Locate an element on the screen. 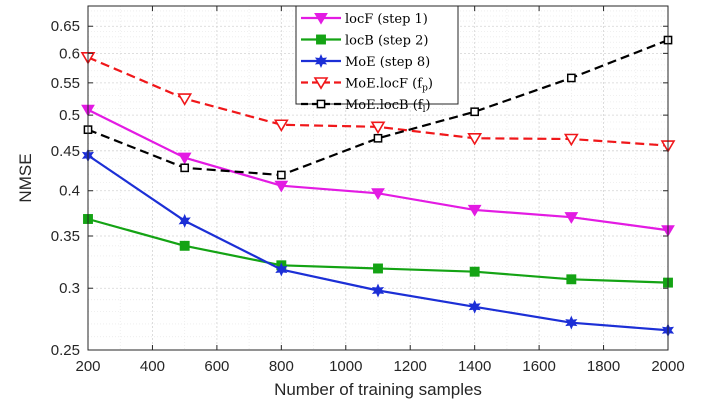 The height and width of the screenshot is (404, 711). legend-item: locF (step 1) is located at coordinates (364, 19).